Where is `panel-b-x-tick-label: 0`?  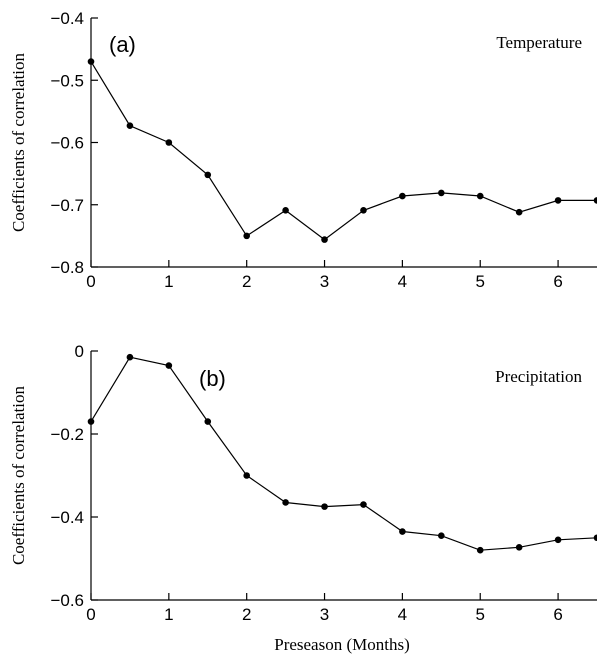 panel-b-x-tick-label: 0 is located at coordinates (90, 614).